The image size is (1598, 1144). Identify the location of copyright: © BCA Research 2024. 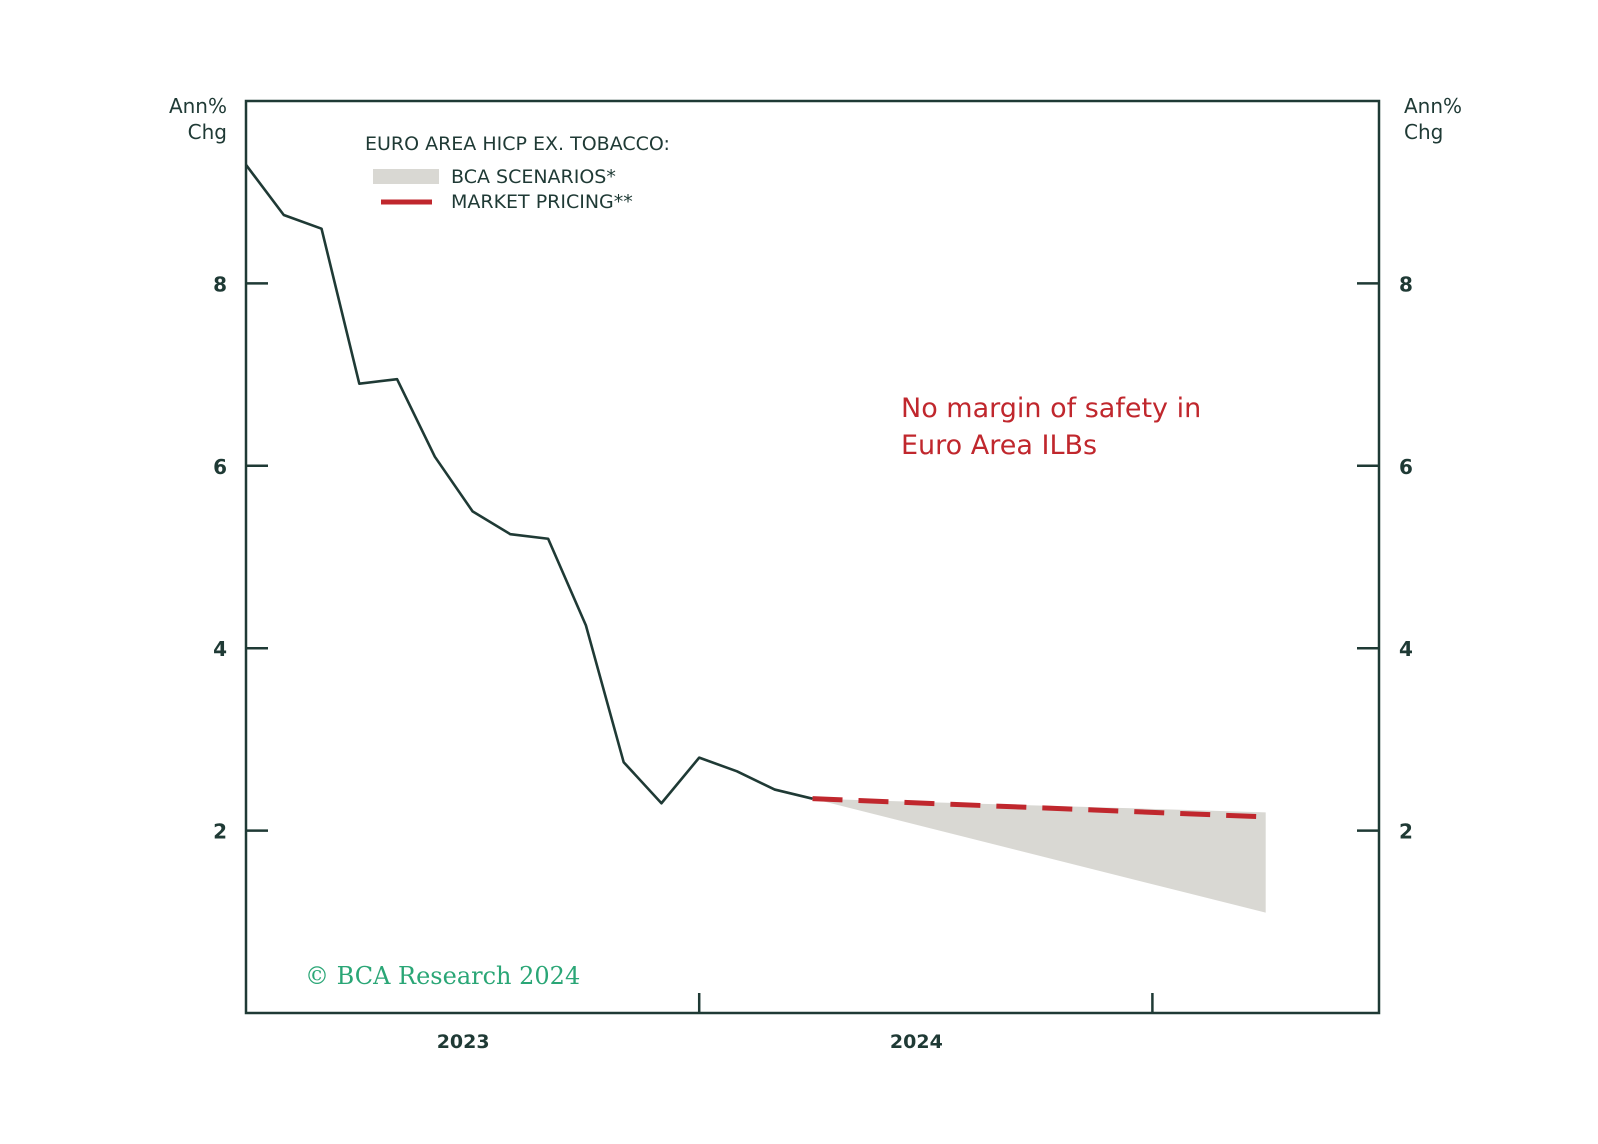
(442, 976).